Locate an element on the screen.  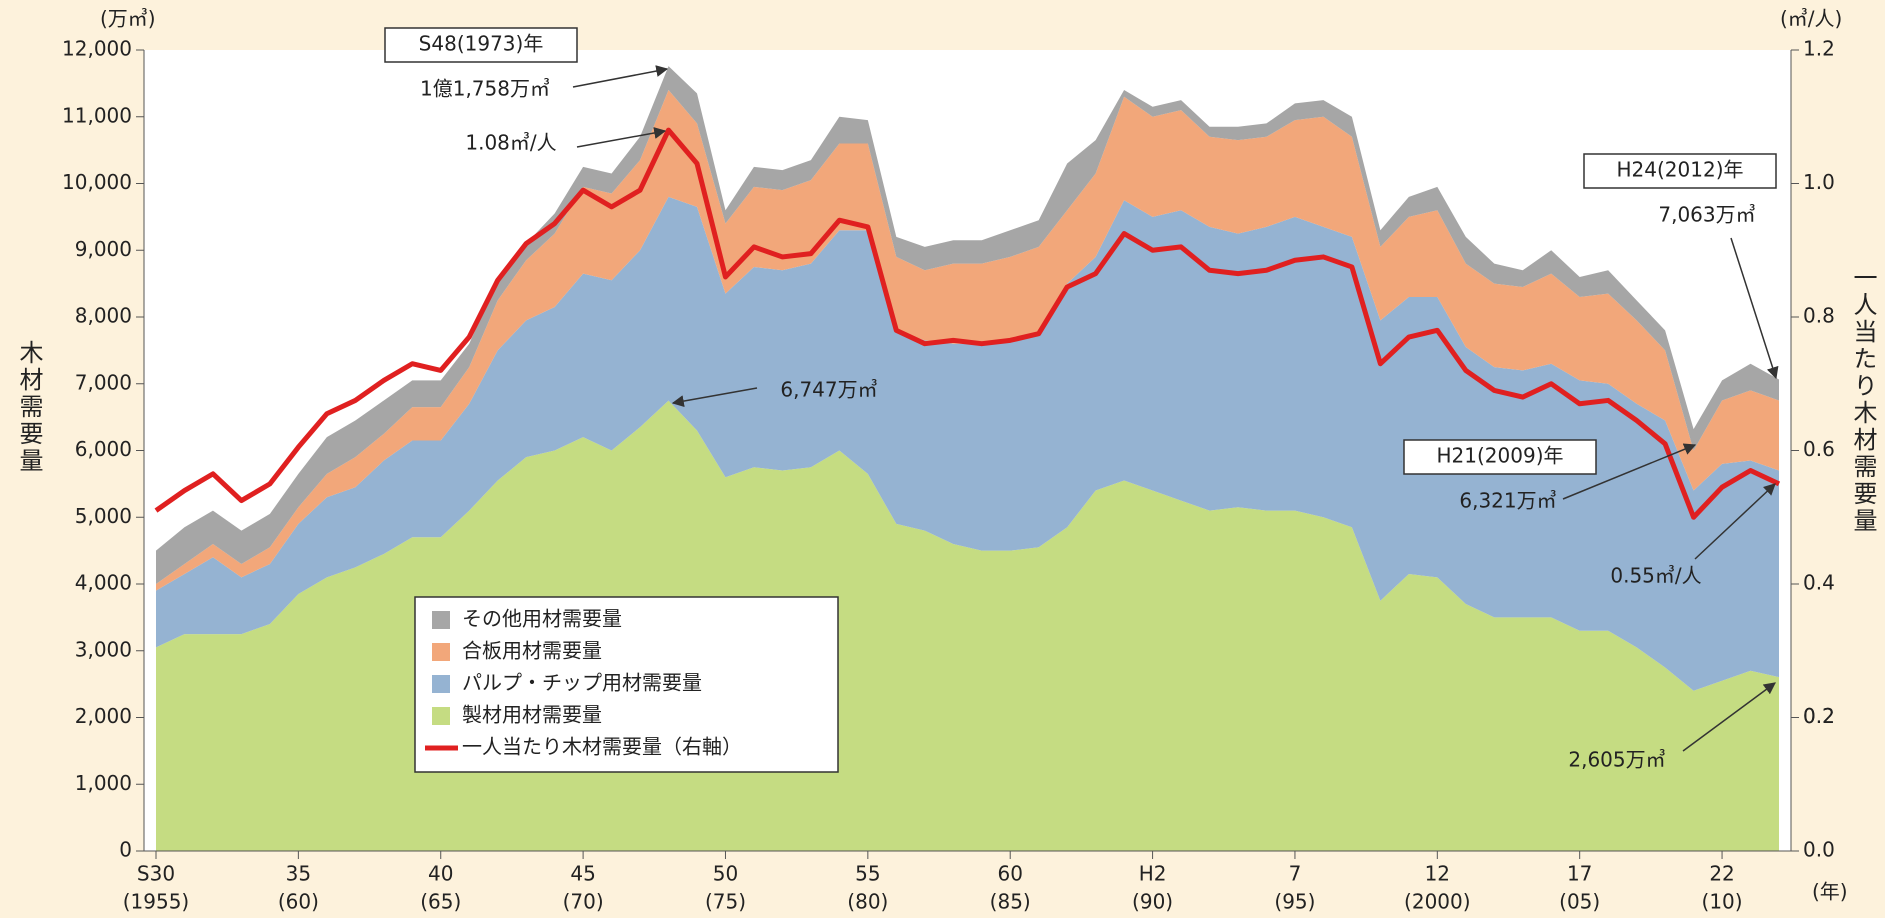
x-tick-label: 40 is located at coordinates (440, 874).